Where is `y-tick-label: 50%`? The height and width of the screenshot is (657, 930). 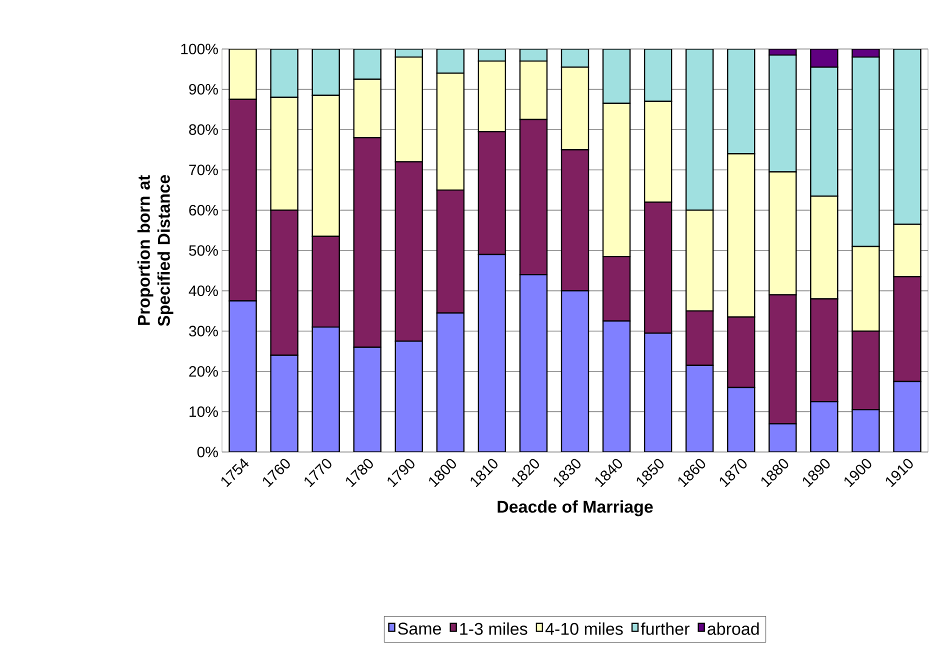
y-tick-label: 50% is located at coordinates (203, 250).